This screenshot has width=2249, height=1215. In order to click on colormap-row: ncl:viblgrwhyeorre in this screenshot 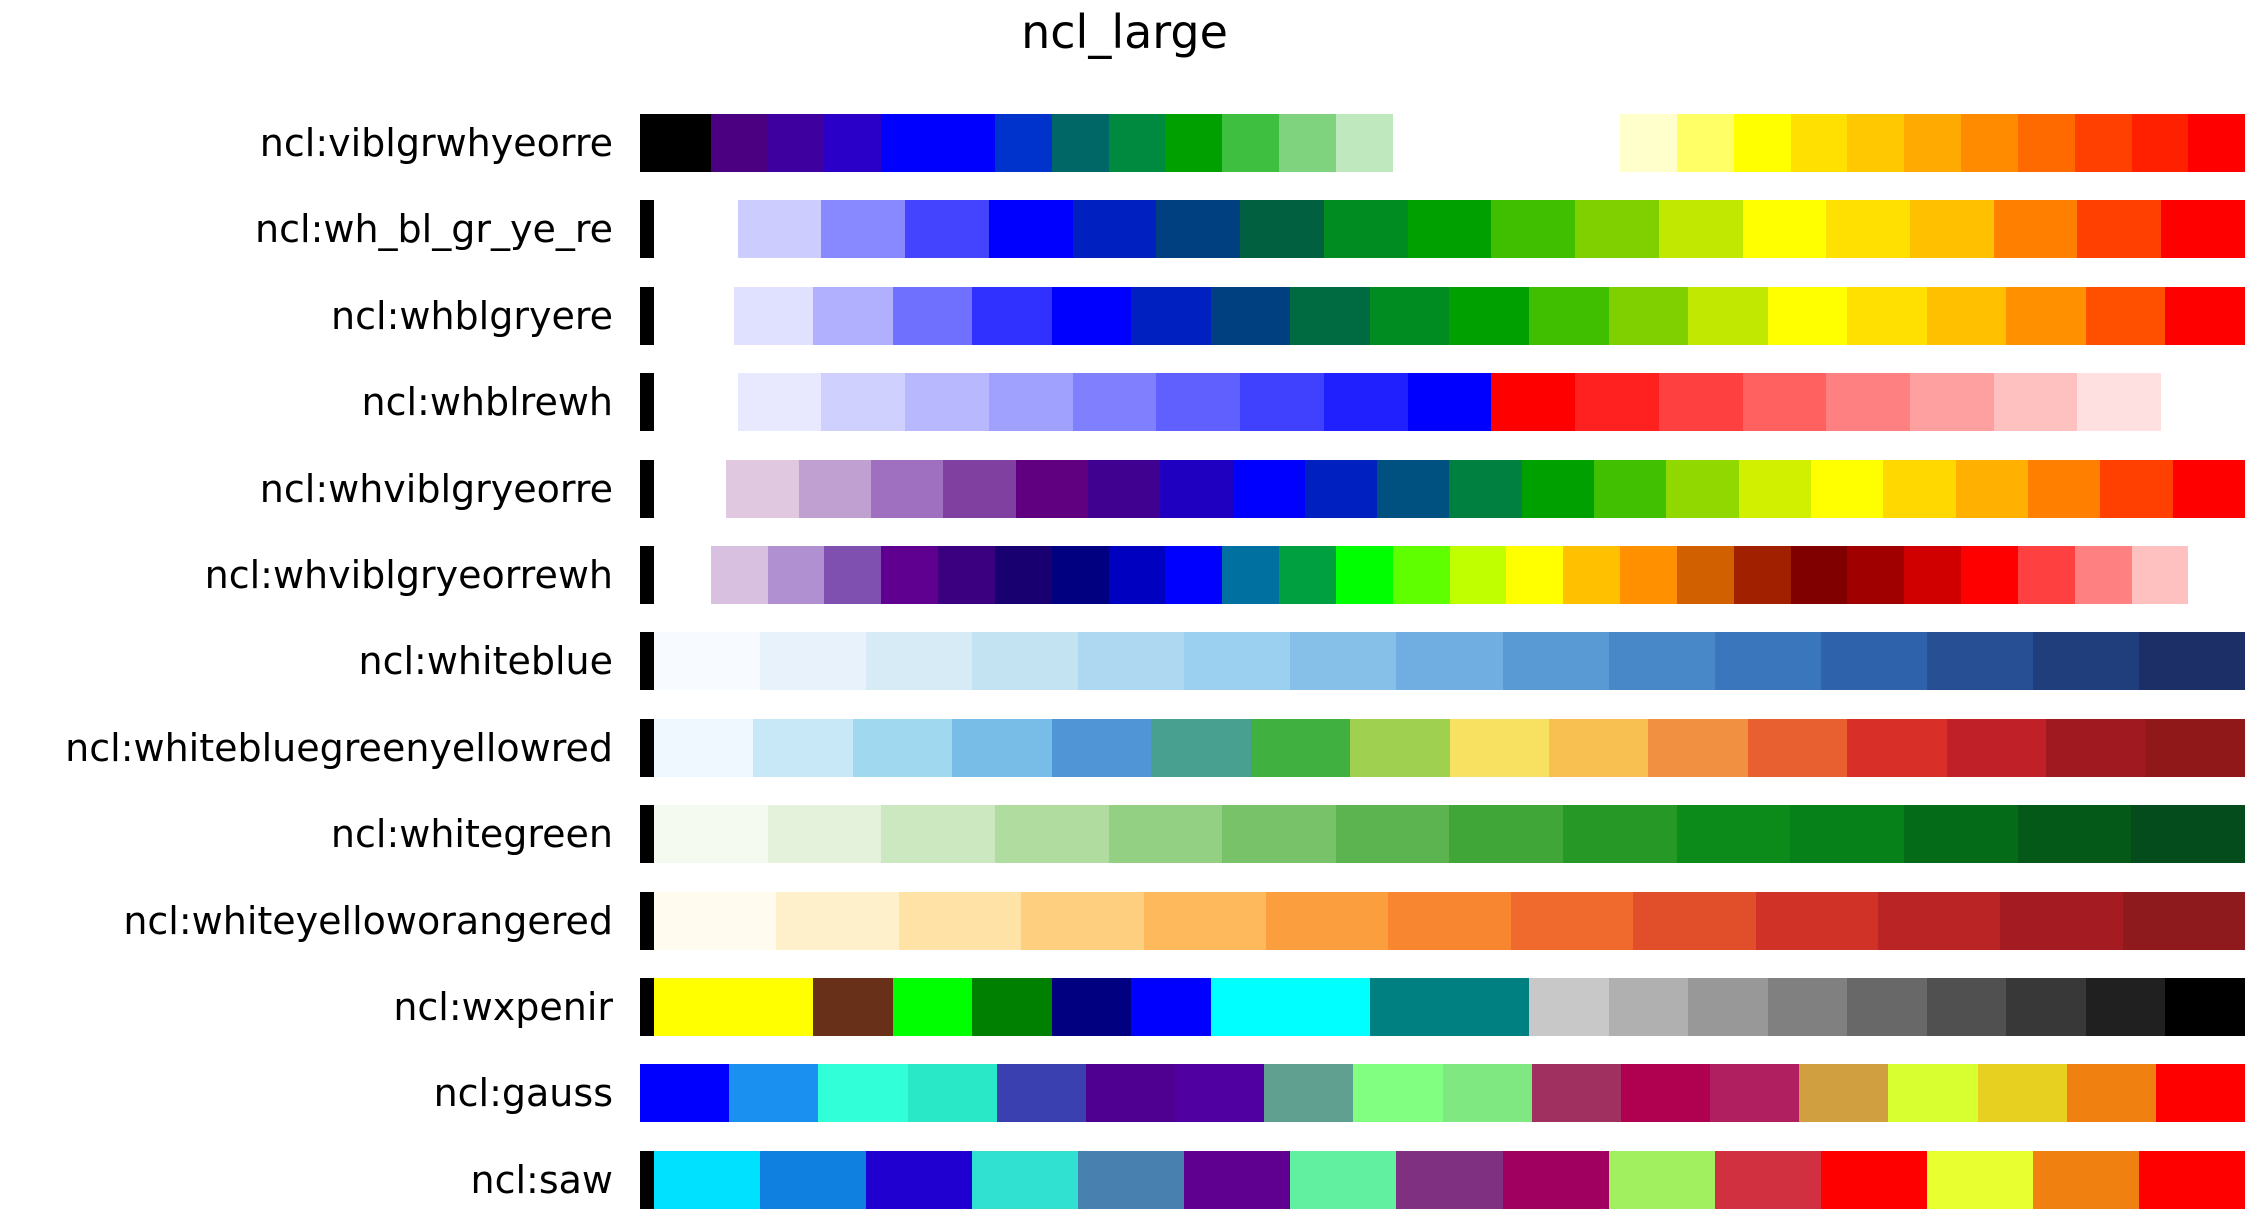, I will do `click(1124, 143)`.